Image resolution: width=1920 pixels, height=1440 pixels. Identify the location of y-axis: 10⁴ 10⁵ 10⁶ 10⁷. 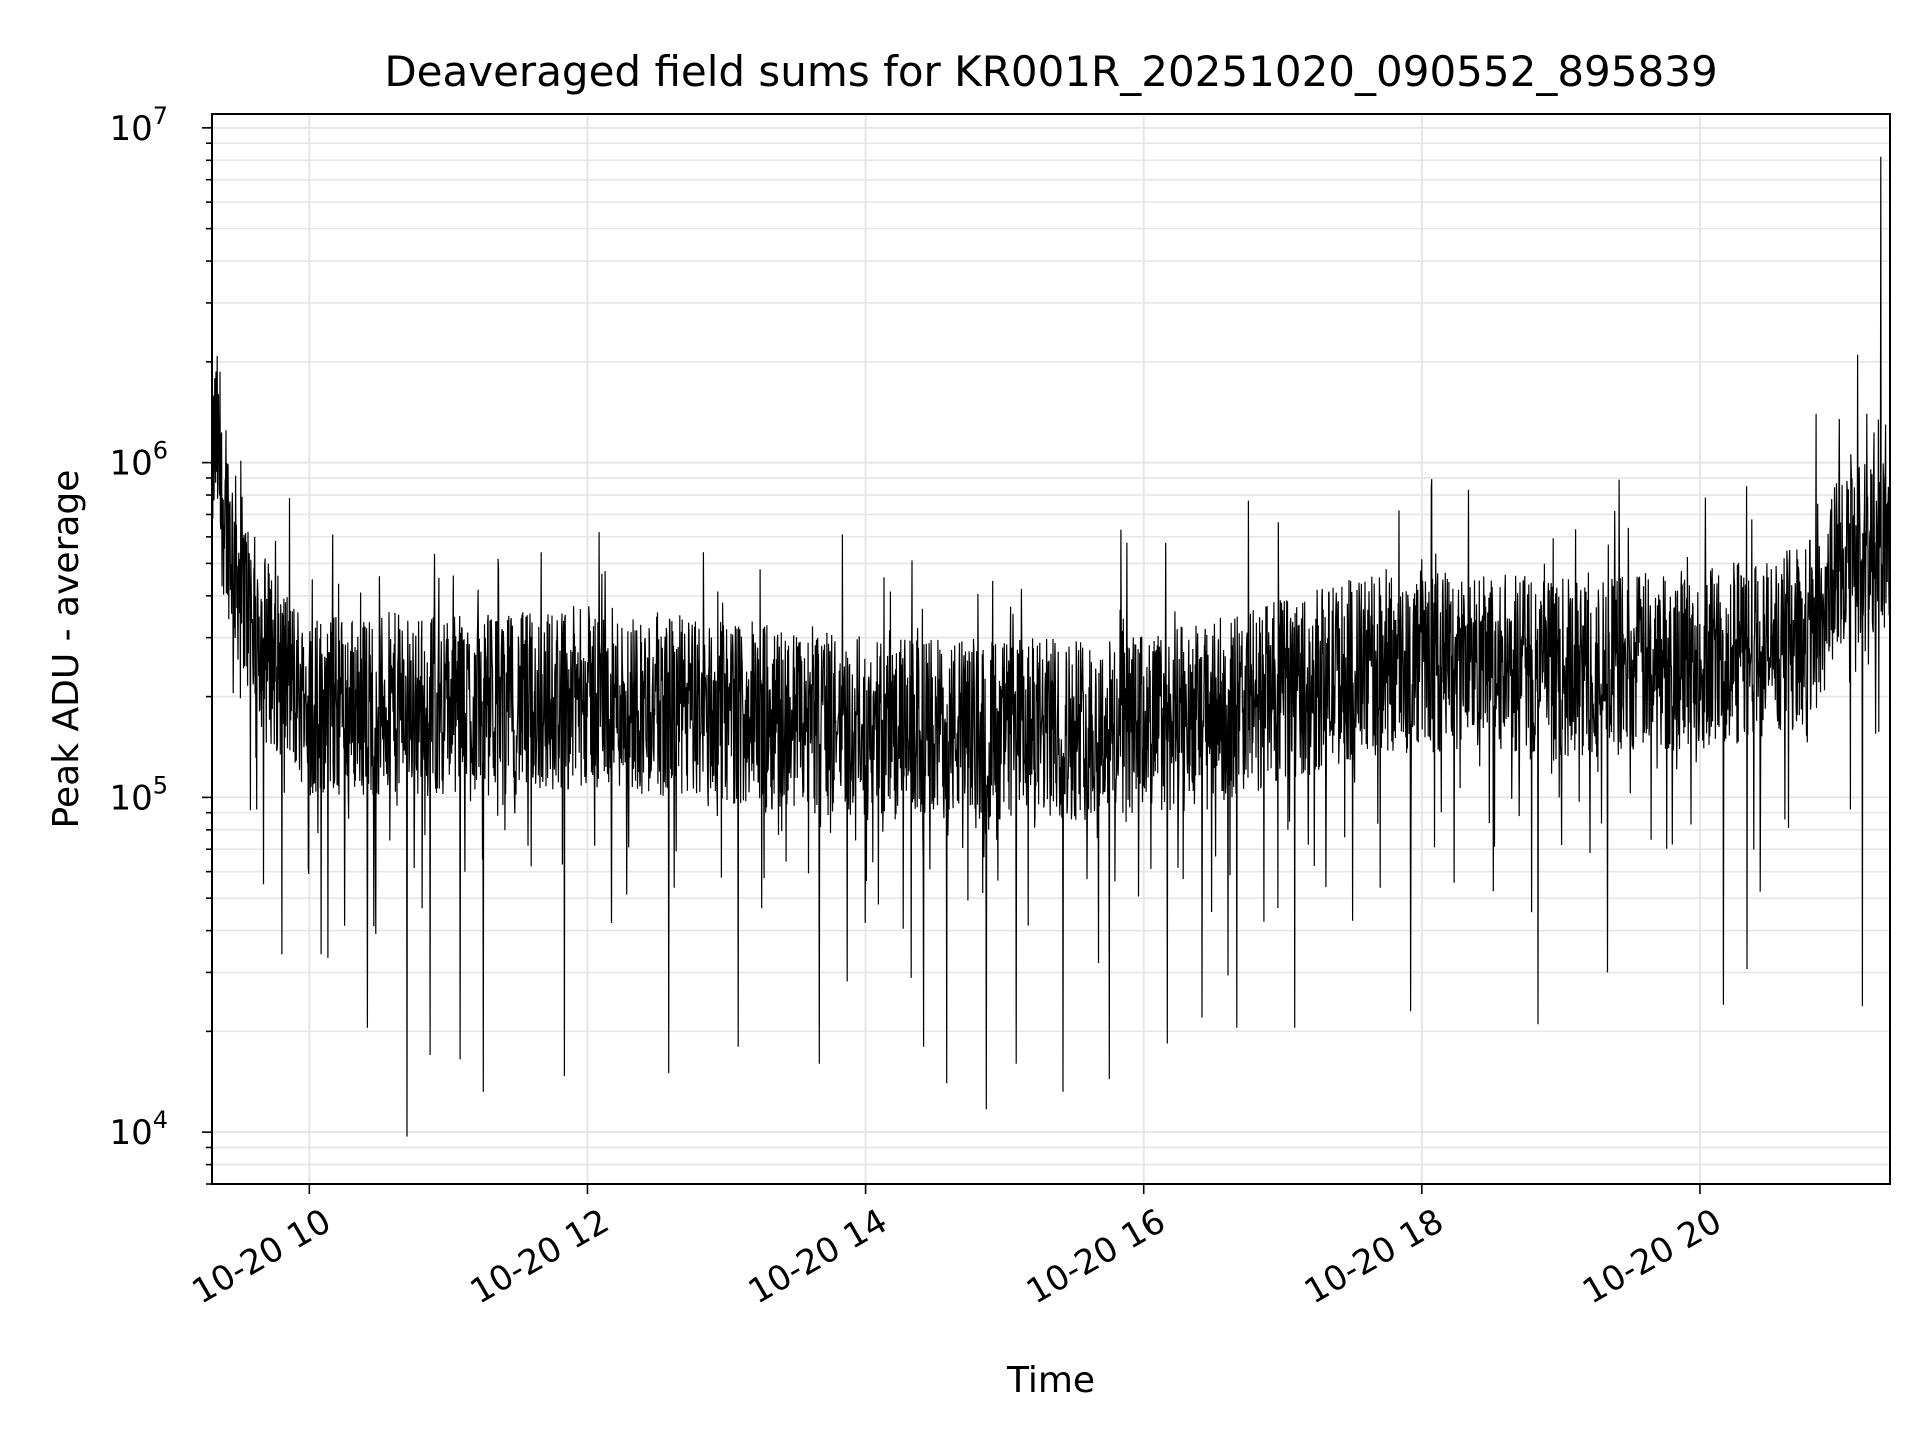
(160, 643).